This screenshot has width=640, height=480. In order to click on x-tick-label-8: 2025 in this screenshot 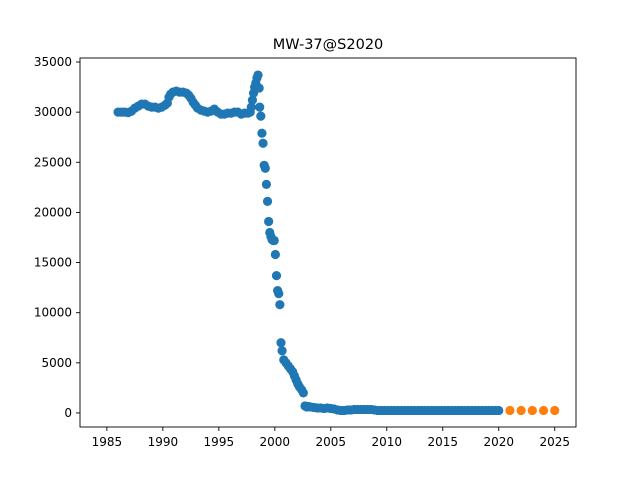, I will do `click(554, 442)`.